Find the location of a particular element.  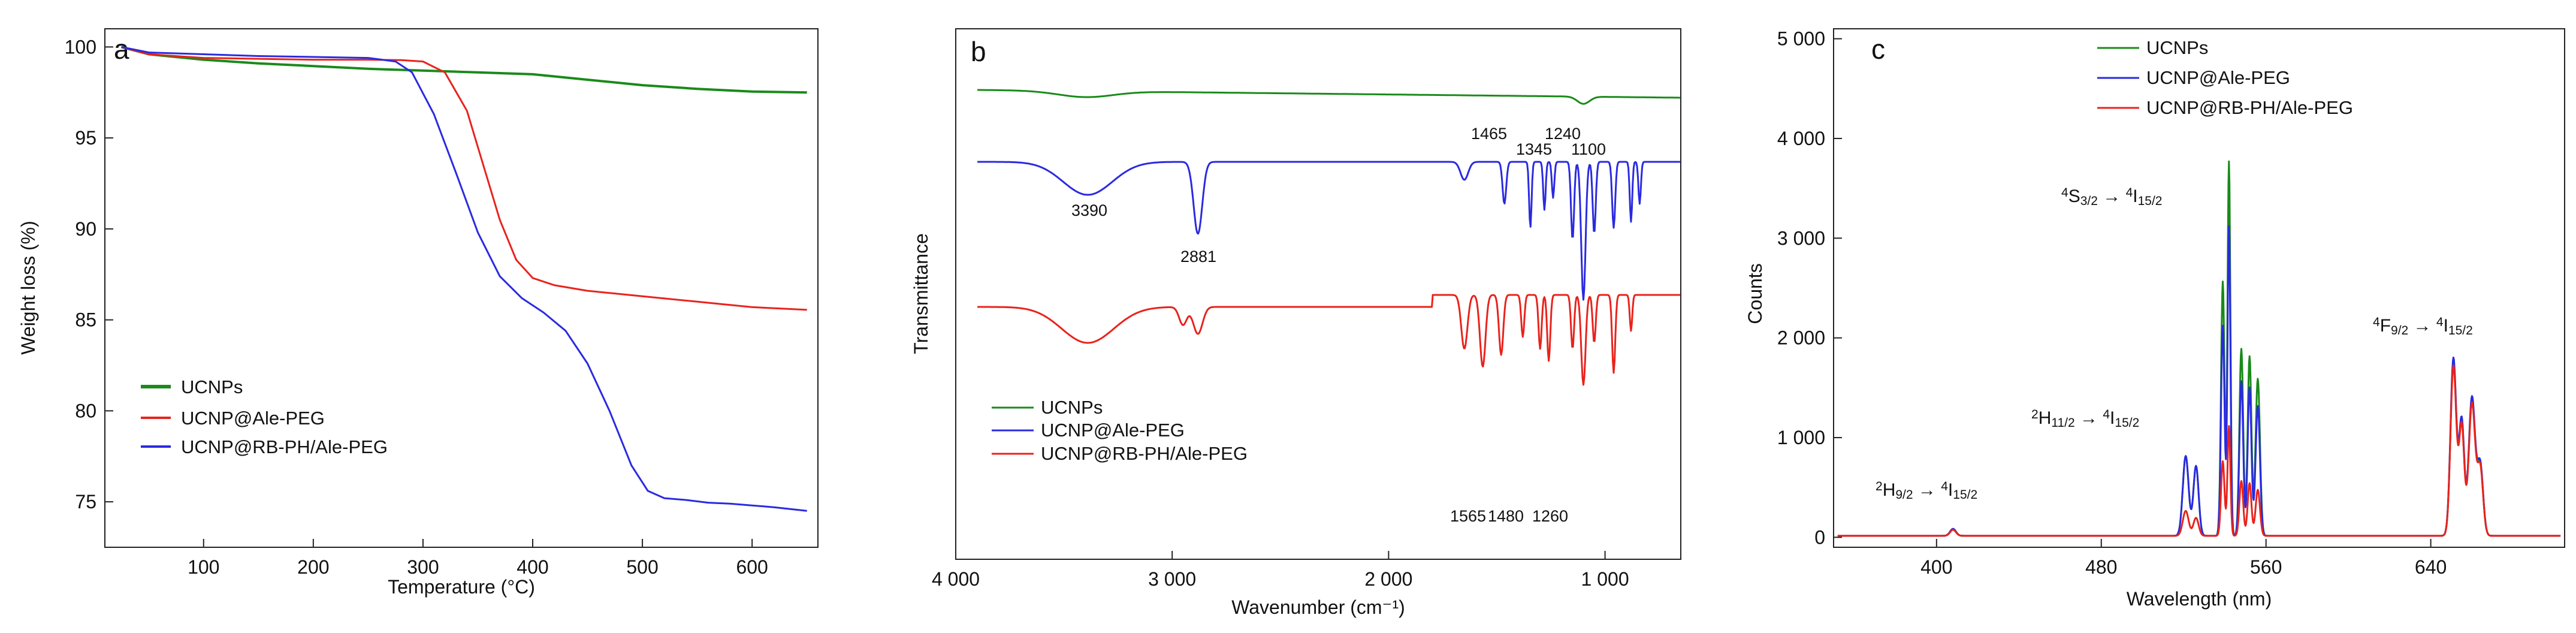

x-tick-label: 560 is located at coordinates (2266, 567).